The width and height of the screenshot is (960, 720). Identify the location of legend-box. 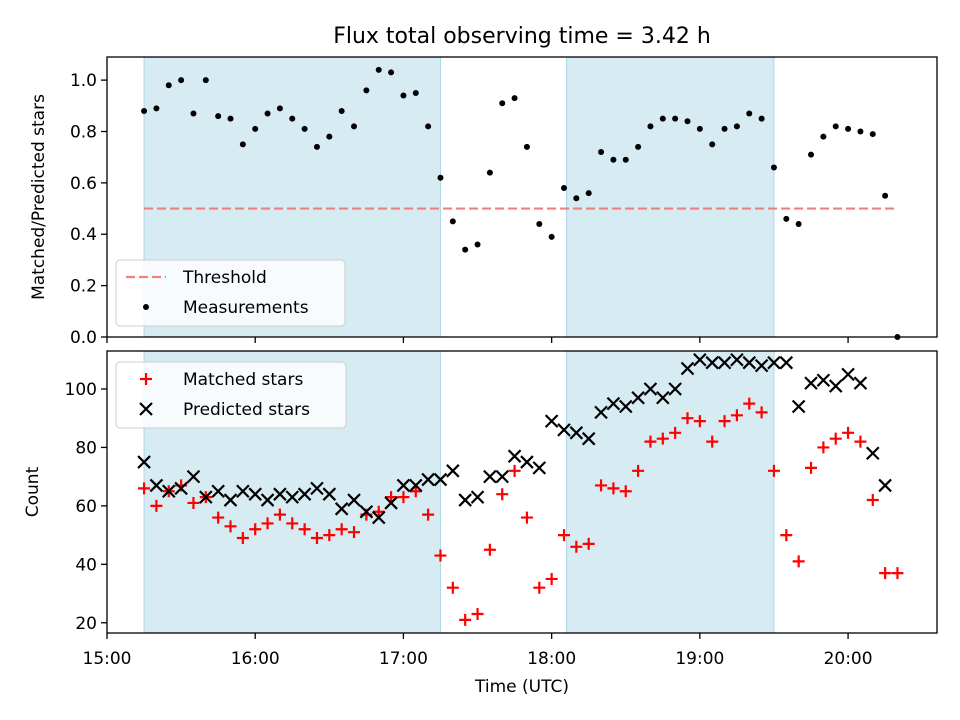
(230, 293).